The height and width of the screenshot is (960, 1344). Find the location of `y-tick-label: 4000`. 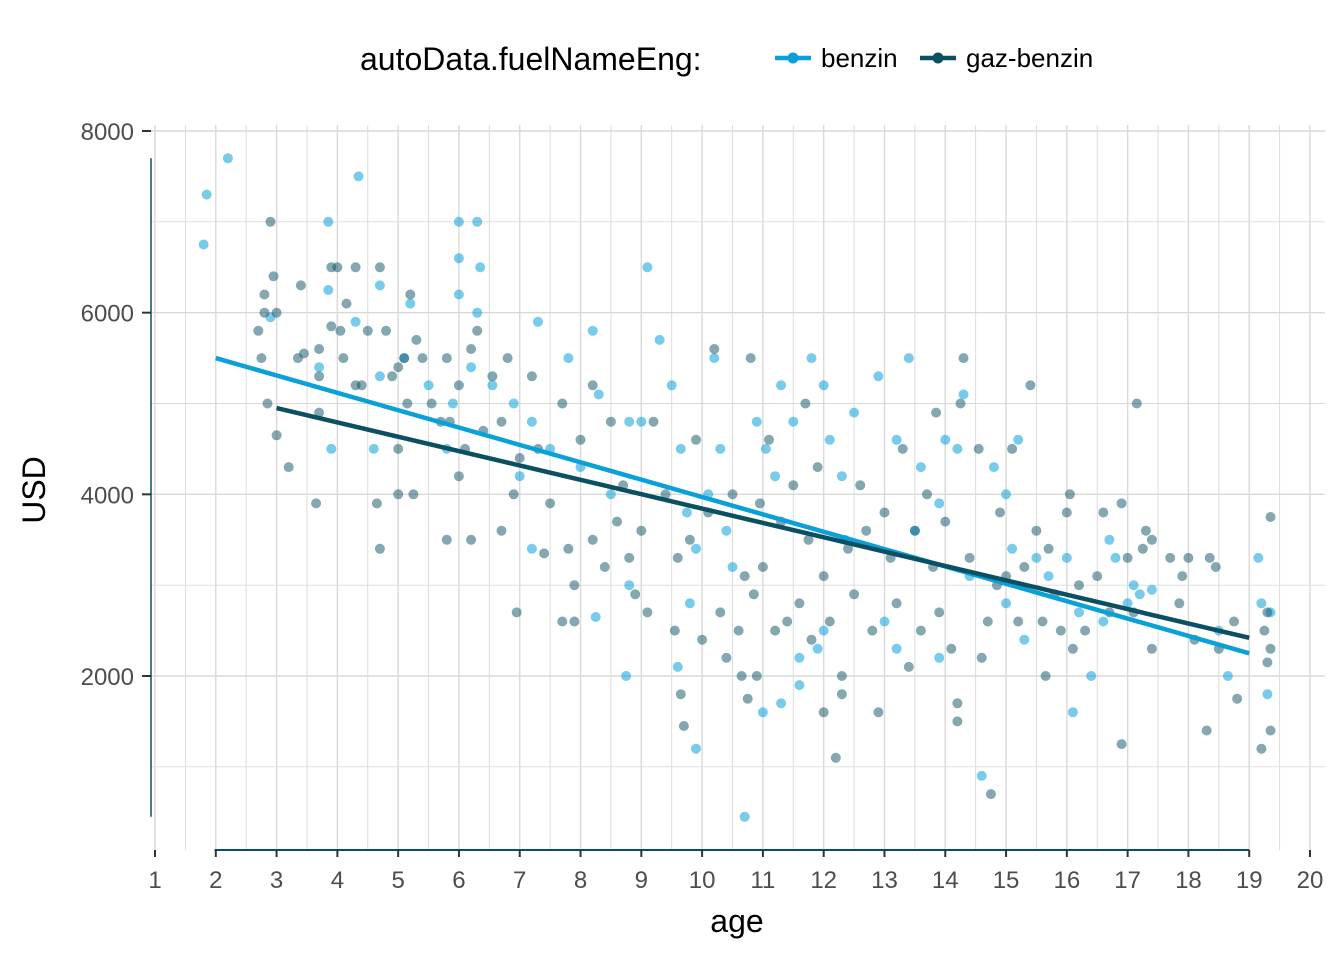

y-tick-label: 4000 is located at coordinates (107, 495).